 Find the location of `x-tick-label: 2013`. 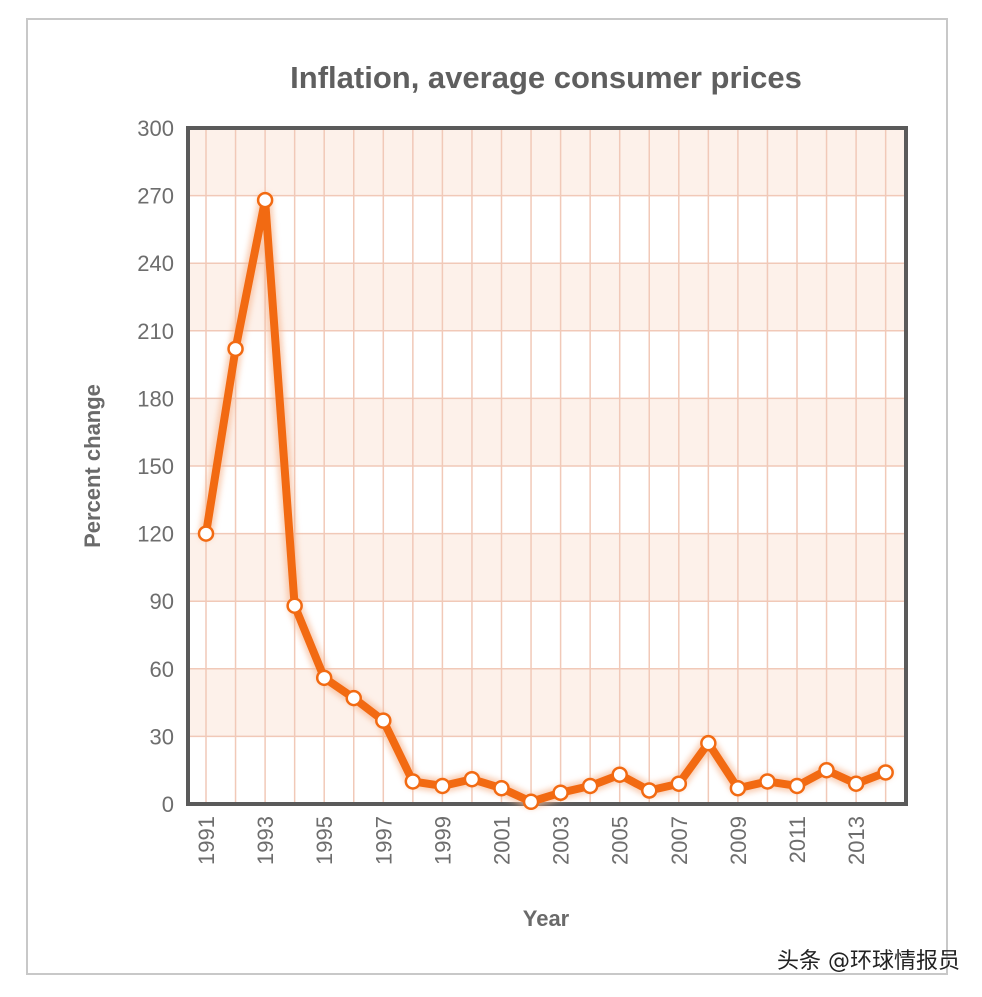

x-tick-label: 2013 is located at coordinates (856, 840).